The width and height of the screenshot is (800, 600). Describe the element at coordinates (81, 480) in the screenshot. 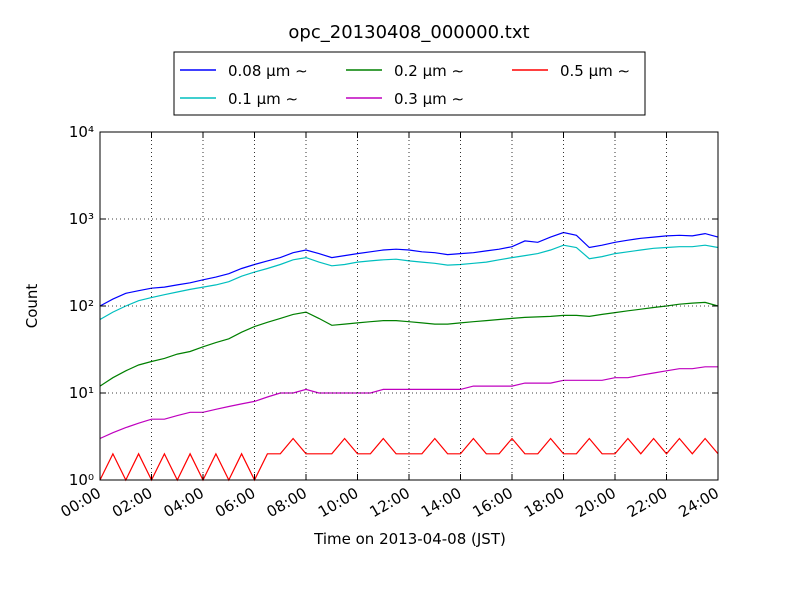

I see `y-tick-label: 10⁰` at that location.